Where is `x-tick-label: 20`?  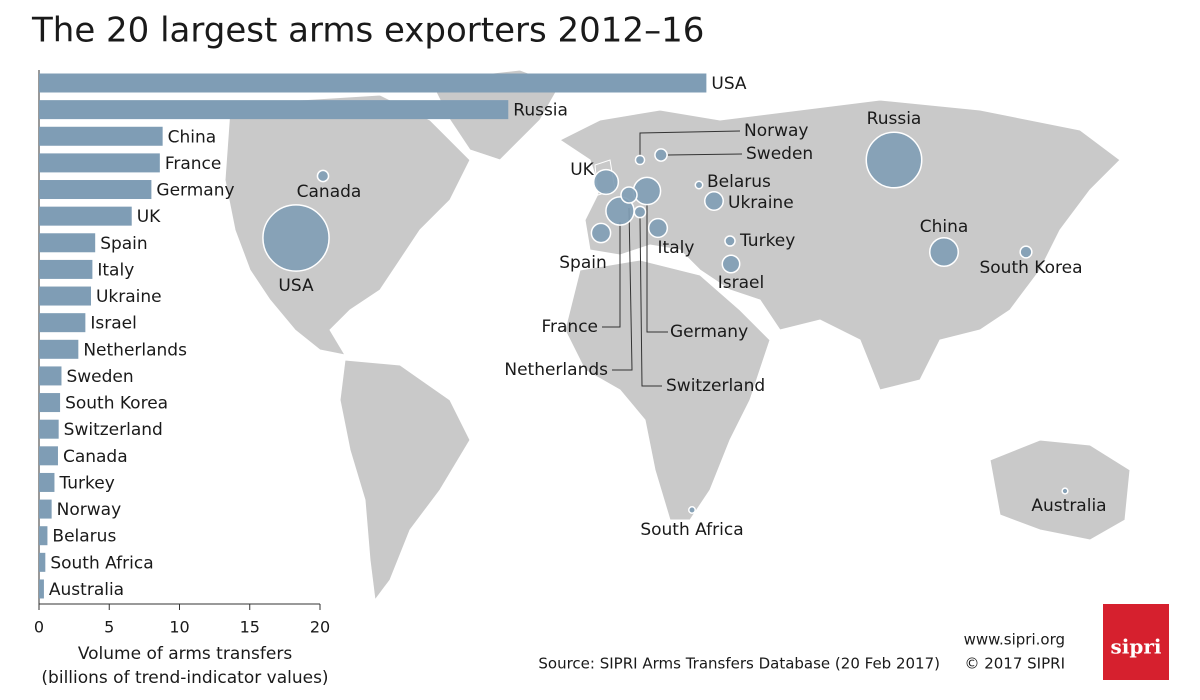
x-tick-label: 20 is located at coordinates (320, 627).